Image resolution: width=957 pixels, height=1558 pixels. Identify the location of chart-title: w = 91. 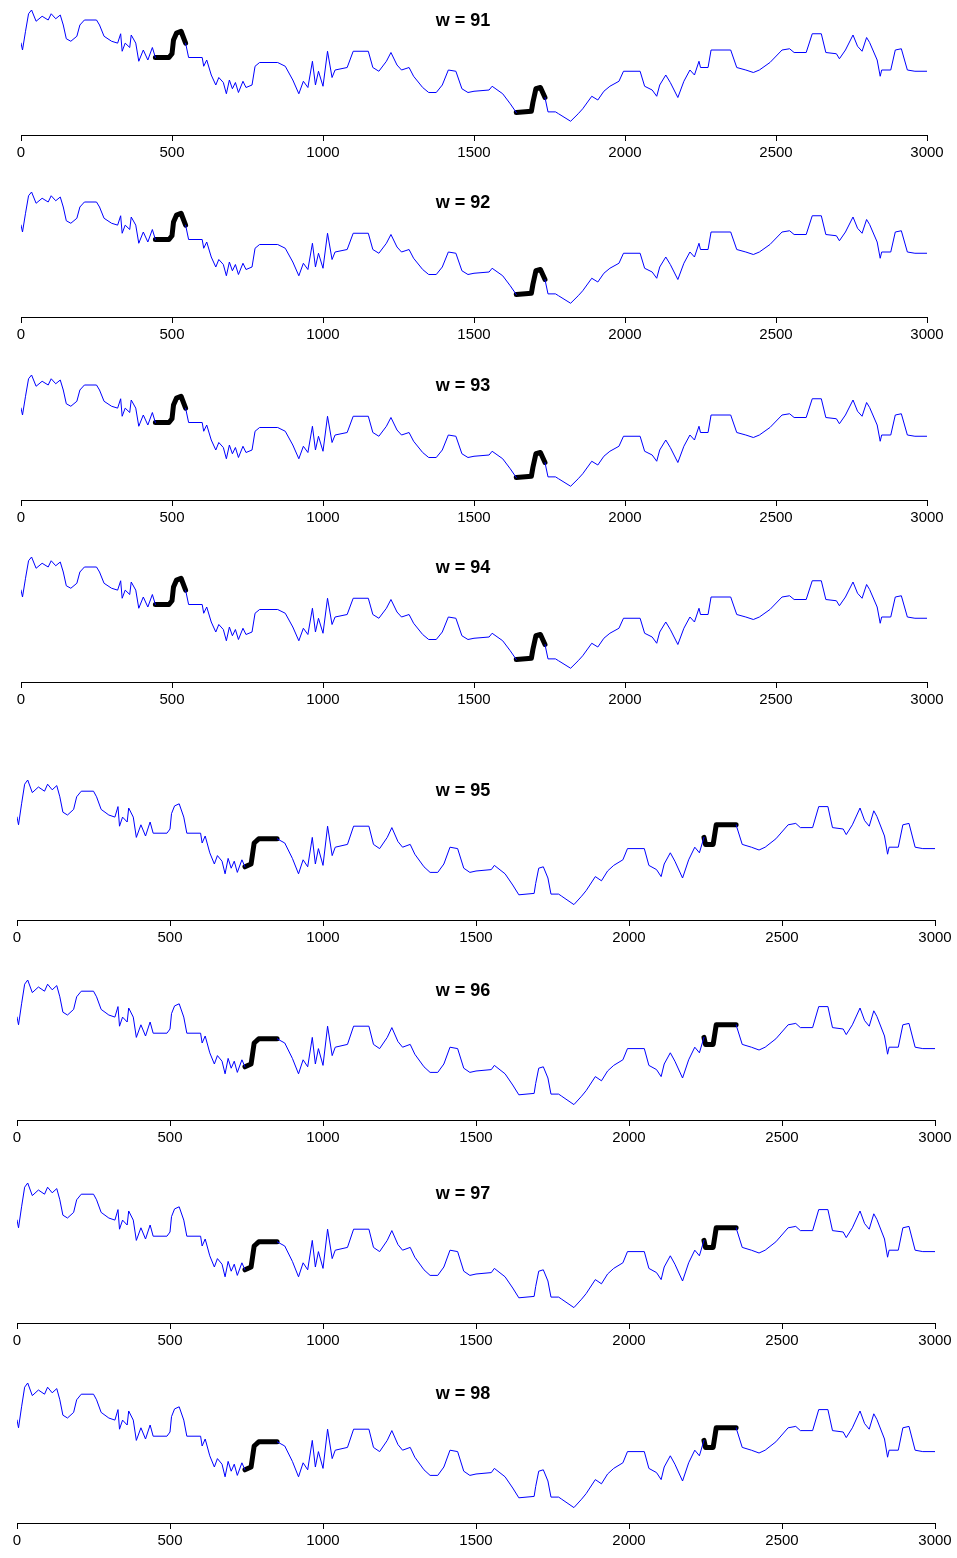
(463, 20).